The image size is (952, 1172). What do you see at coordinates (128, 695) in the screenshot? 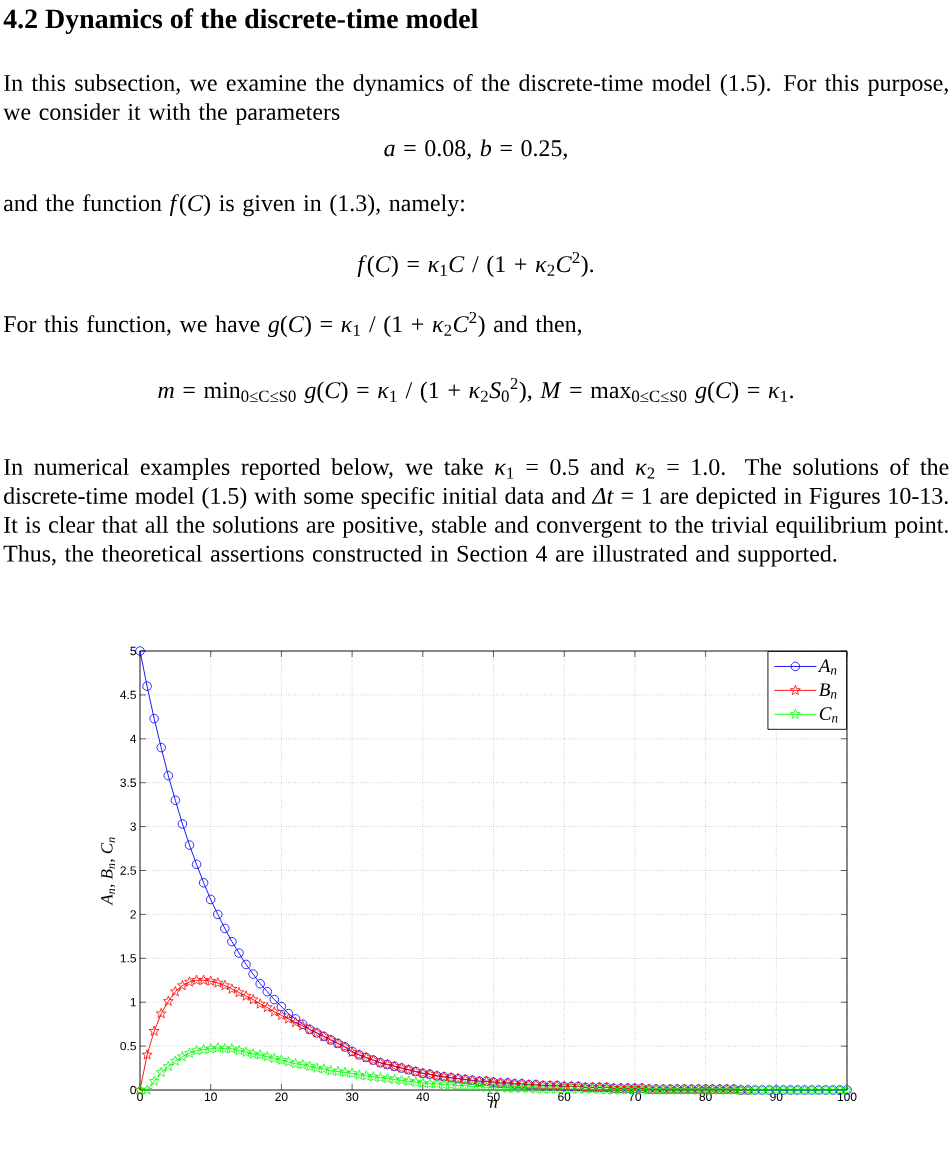
I see `y-tick-label: 4.5` at bounding box center [128, 695].